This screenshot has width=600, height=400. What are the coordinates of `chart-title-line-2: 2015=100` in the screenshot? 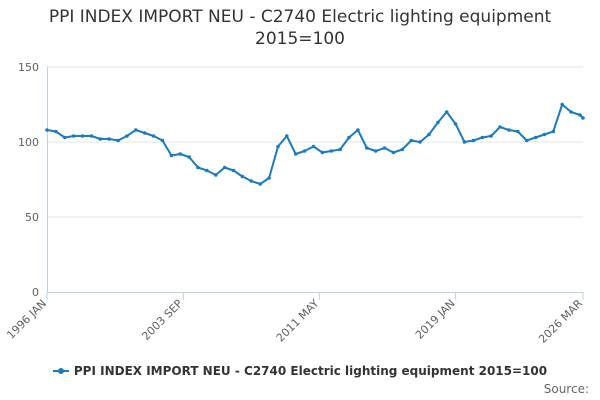 It's located at (300, 39).